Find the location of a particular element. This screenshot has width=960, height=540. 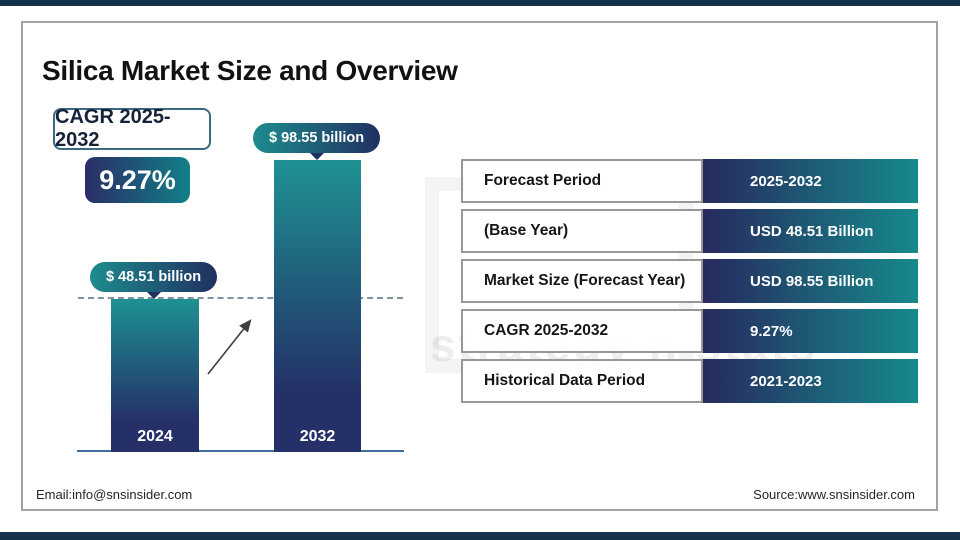

table-row: (Base Year) USD 48.51 Billion is located at coordinates (689, 231).